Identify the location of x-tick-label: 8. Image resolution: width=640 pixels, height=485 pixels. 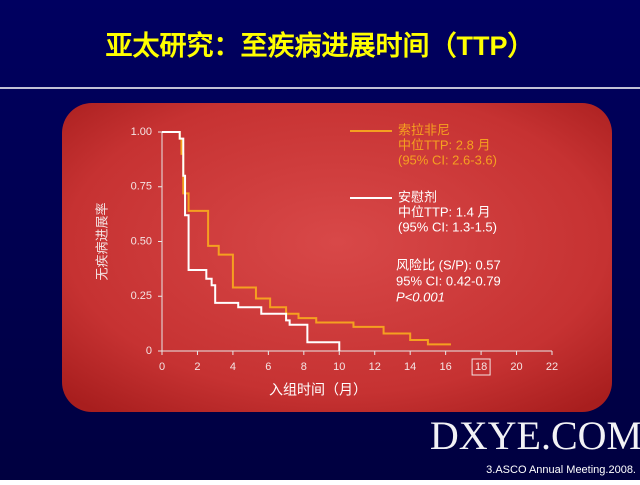
(304, 367).